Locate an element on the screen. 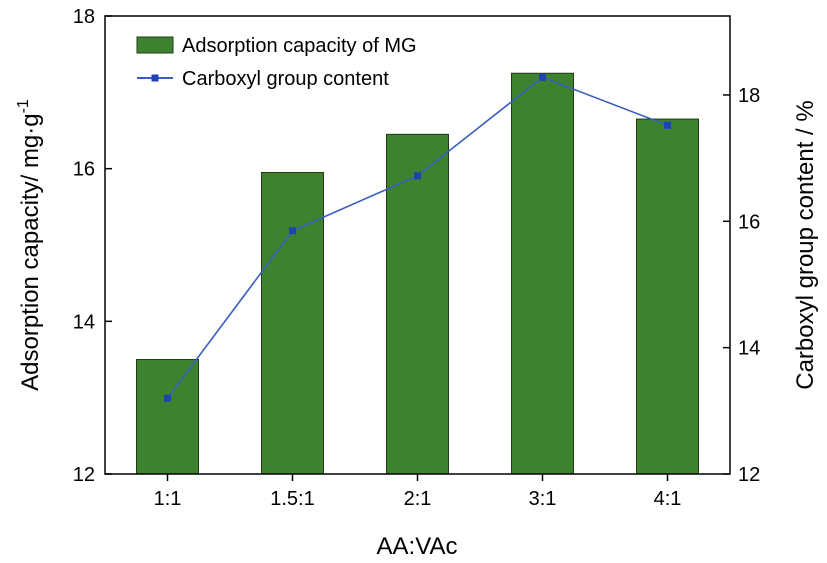 This screenshot has height=563, width=827. x-axis-title: AA:VAc is located at coordinates (417, 546).